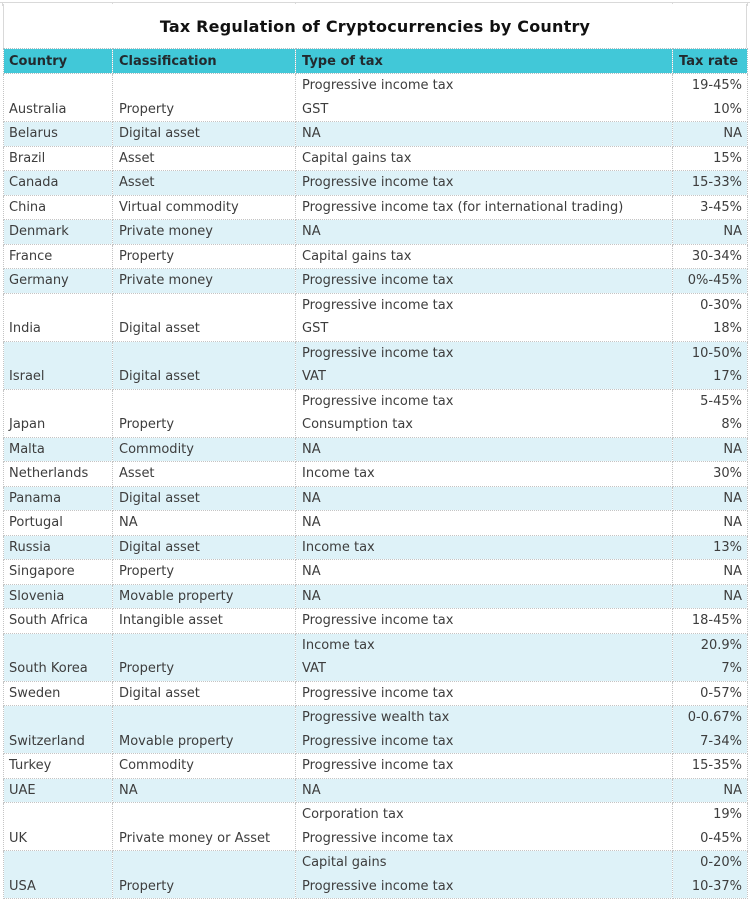 The image size is (750, 903). What do you see at coordinates (28, 207) in the screenshot?
I see `country-label: China` at bounding box center [28, 207].